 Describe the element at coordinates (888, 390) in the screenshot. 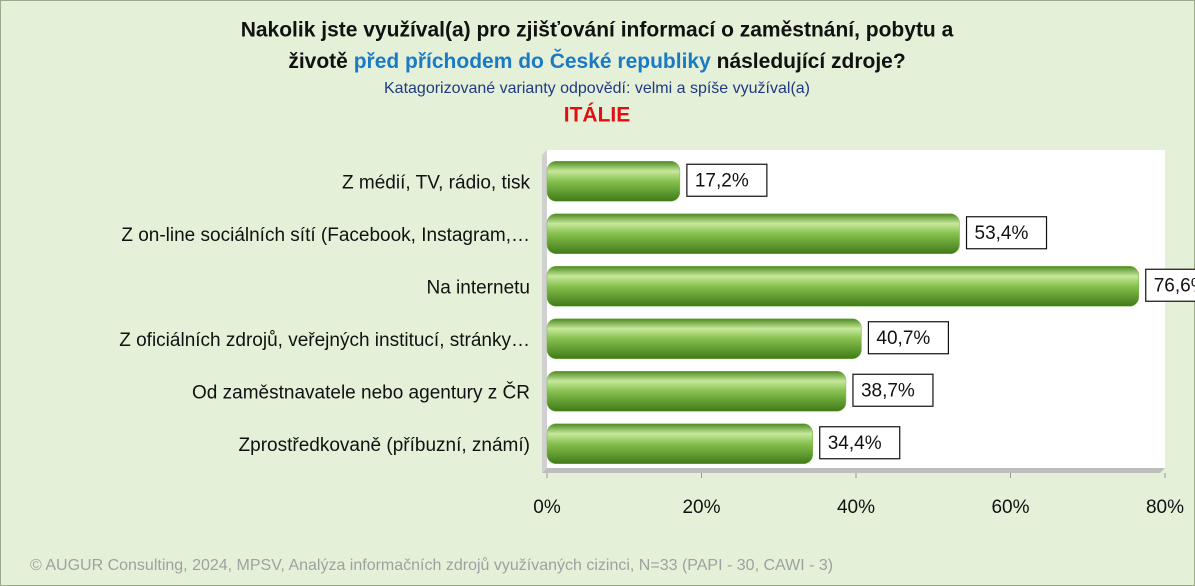

I see `value-label: 38,7%` at that location.